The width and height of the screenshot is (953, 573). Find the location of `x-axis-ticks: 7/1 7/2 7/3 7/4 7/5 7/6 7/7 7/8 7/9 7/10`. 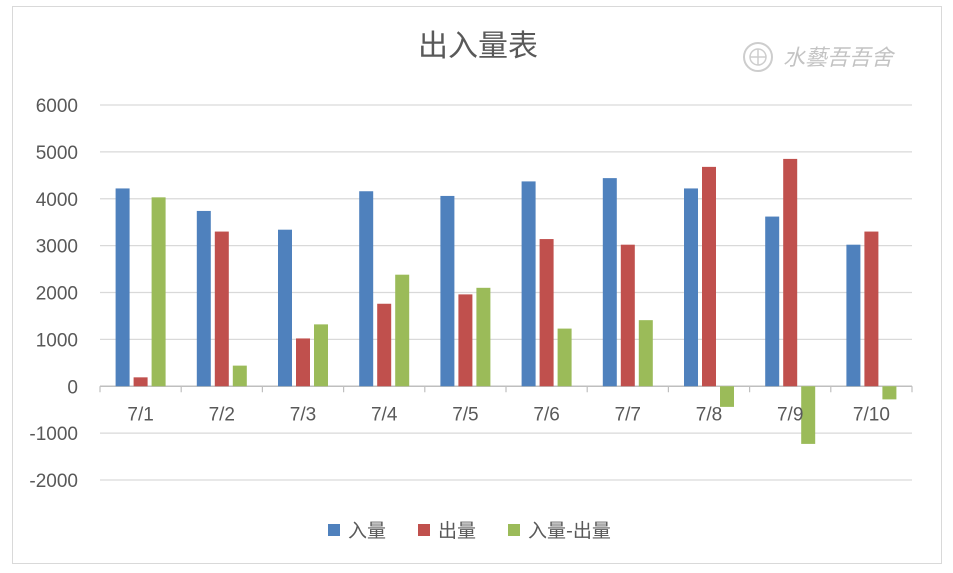

x-axis-ticks: 7/1 7/2 7/3 7/4 7/5 7/6 7/7 7/8 7/9 7/10 is located at coordinates (508, 414).